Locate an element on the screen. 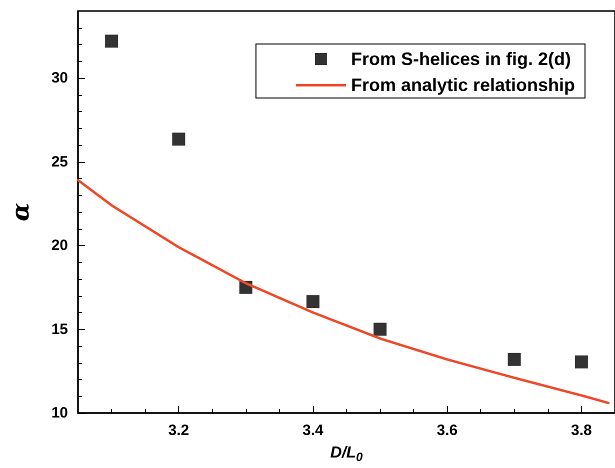 Image resolution: width=615 pixels, height=468 pixels. y-tick-label: 25 is located at coordinates (59, 161).